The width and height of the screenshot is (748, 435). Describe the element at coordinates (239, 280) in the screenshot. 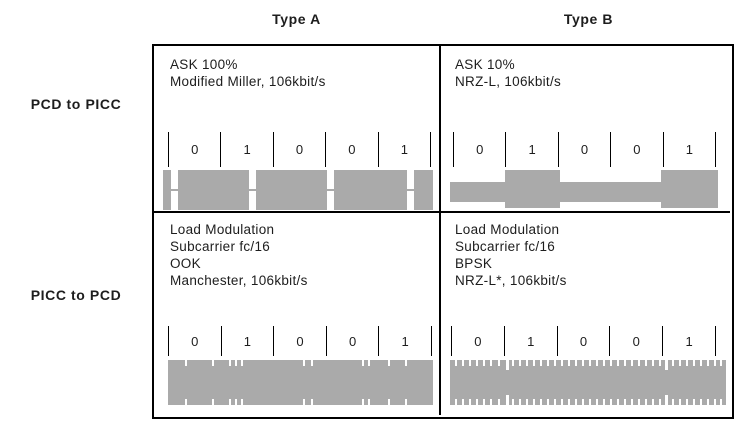

I see `coding-line: Manchester, 106kbit/s` at that location.